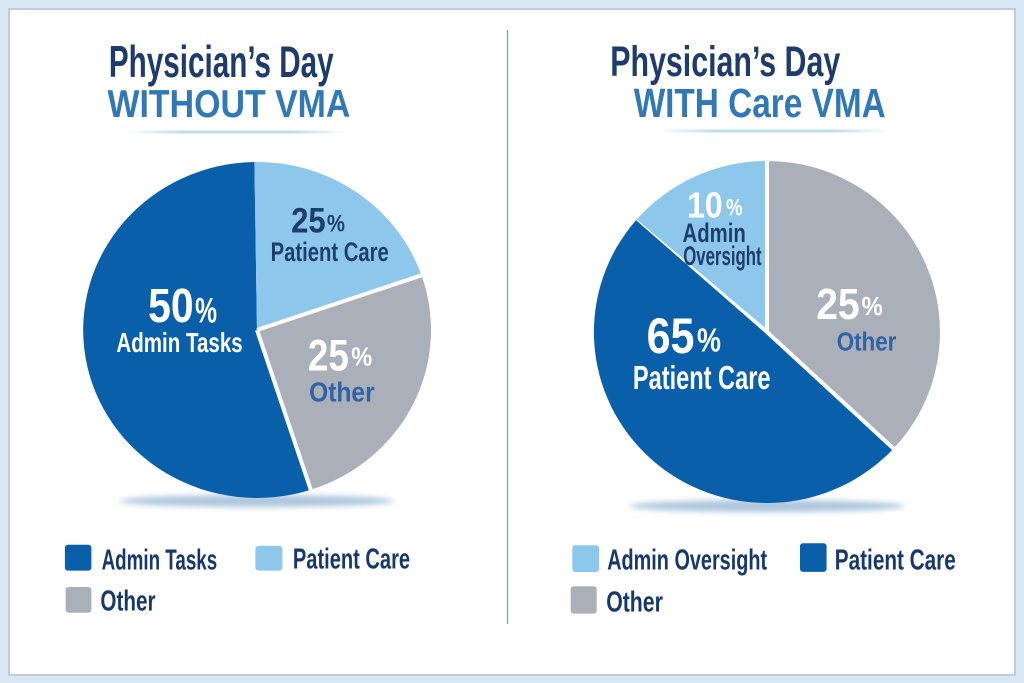 The image size is (1024, 683). I want to click on svg-text: Admin Oversight, so click(687, 560).